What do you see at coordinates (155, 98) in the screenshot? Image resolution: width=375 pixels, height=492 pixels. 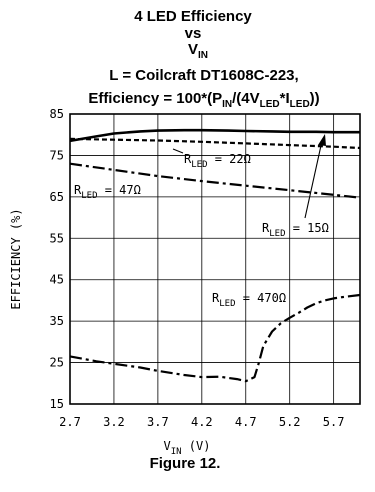 I see `title-line-5-part: Efficiency = 100*(P` at bounding box center [155, 98].